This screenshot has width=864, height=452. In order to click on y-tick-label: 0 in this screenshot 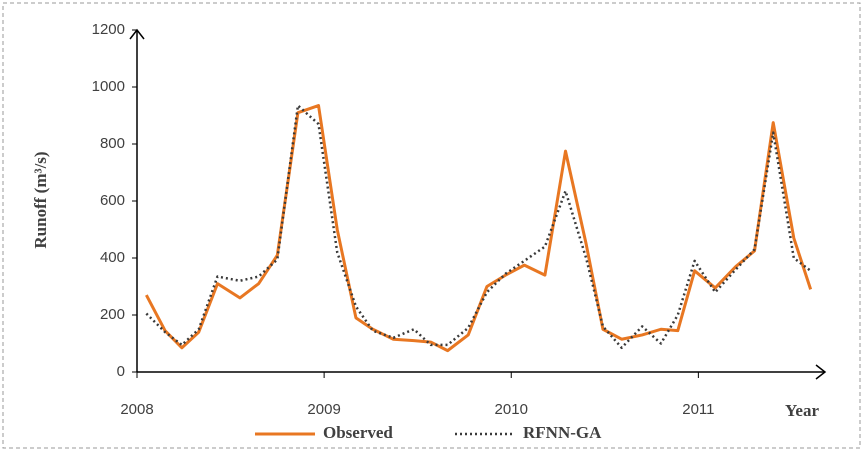, I will do `click(121, 371)`.